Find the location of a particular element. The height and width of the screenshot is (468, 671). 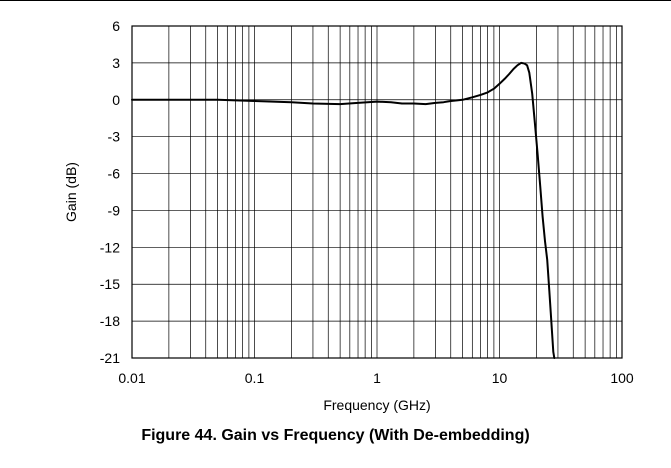

y-tick-label: -18 is located at coordinates (110, 321).